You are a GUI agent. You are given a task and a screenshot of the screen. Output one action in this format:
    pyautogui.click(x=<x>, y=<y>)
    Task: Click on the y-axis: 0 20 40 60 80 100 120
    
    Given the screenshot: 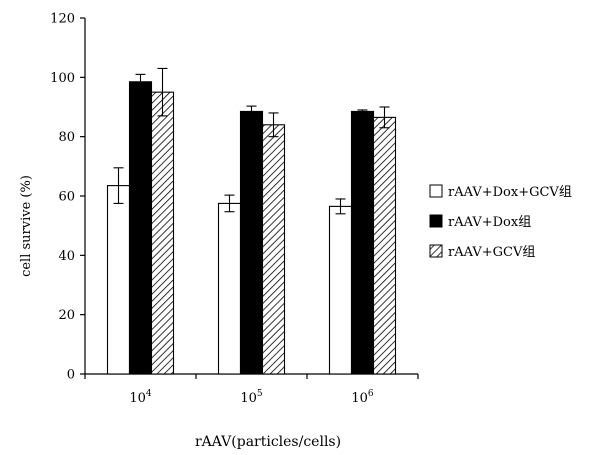 What is the action you would take?
    pyautogui.click(x=68, y=197)
    